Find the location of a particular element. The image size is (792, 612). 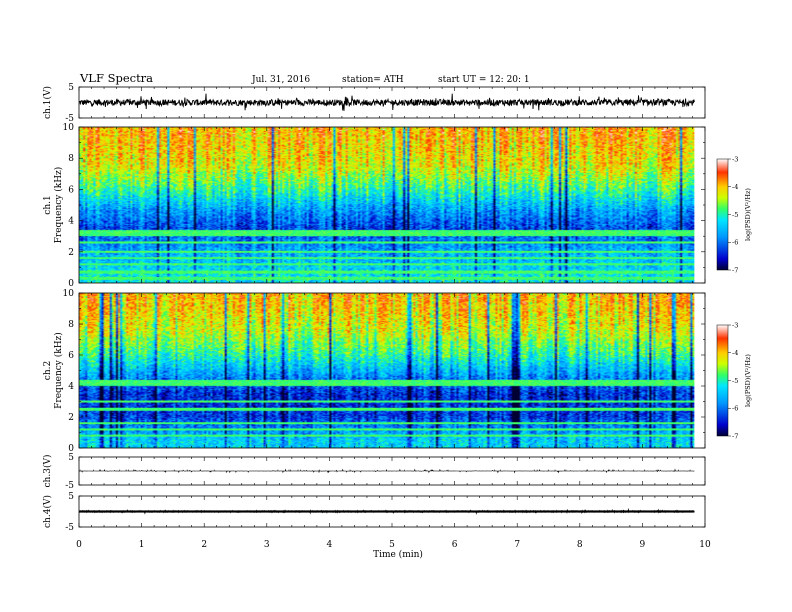

header-start-time: start UT = 12: 20: 1 is located at coordinates (484, 80).